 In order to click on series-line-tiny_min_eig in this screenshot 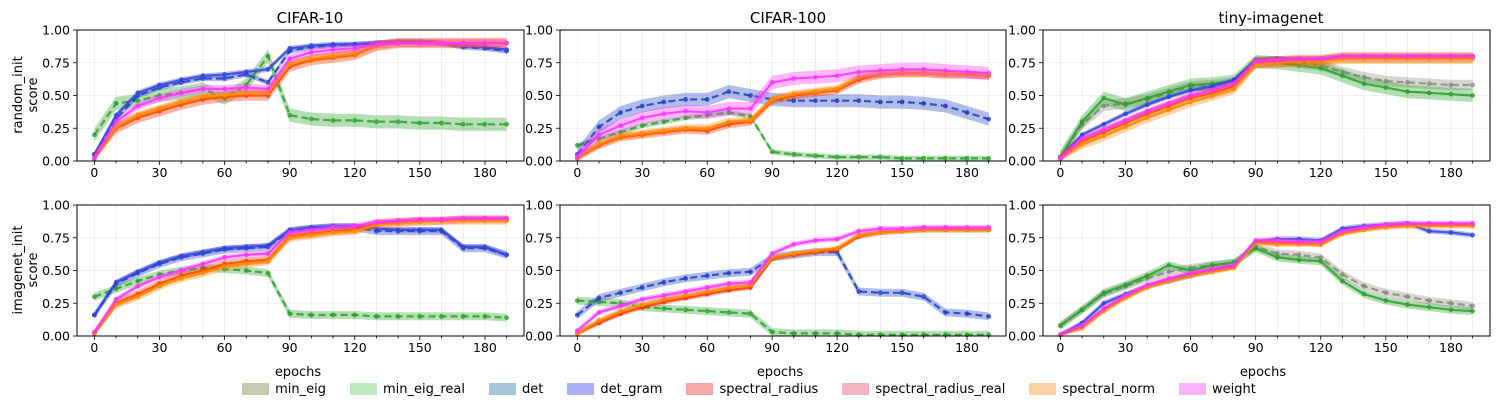, I will do `click(1266, 286)`.